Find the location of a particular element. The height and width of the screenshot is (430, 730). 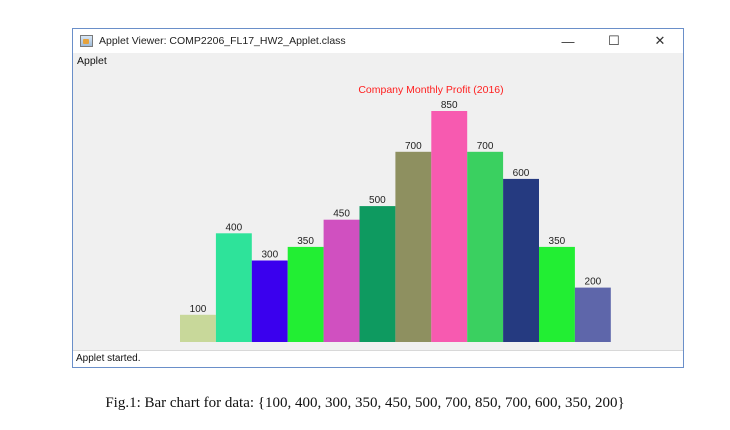

chart-title: Company Monthly Profit (2016) is located at coordinates (430, 90).